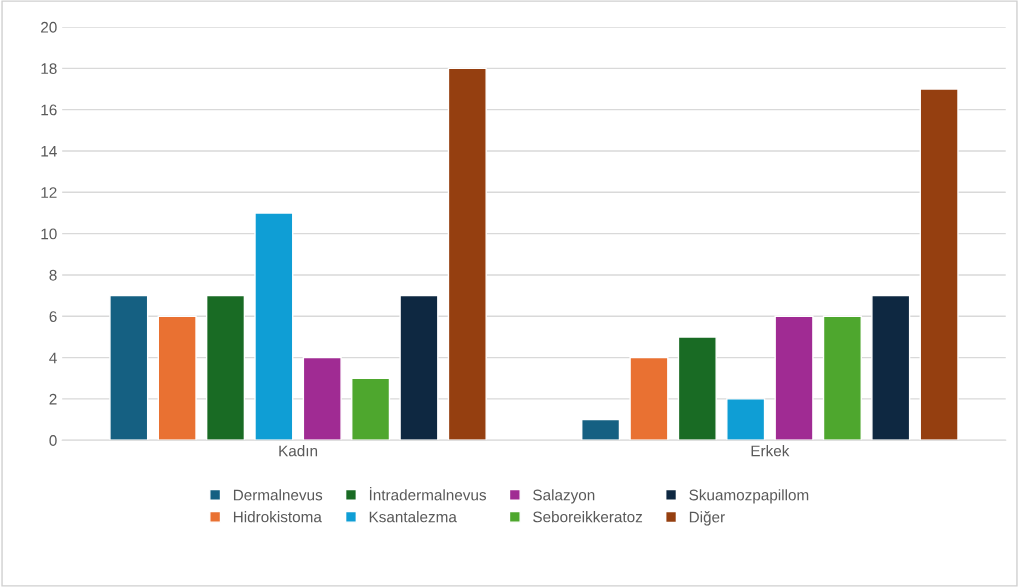 This screenshot has width=1019, height=587. Describe the element at coordinates (298, 451) in the screenshot. I see `x-tick-label: Kadın` at that location.